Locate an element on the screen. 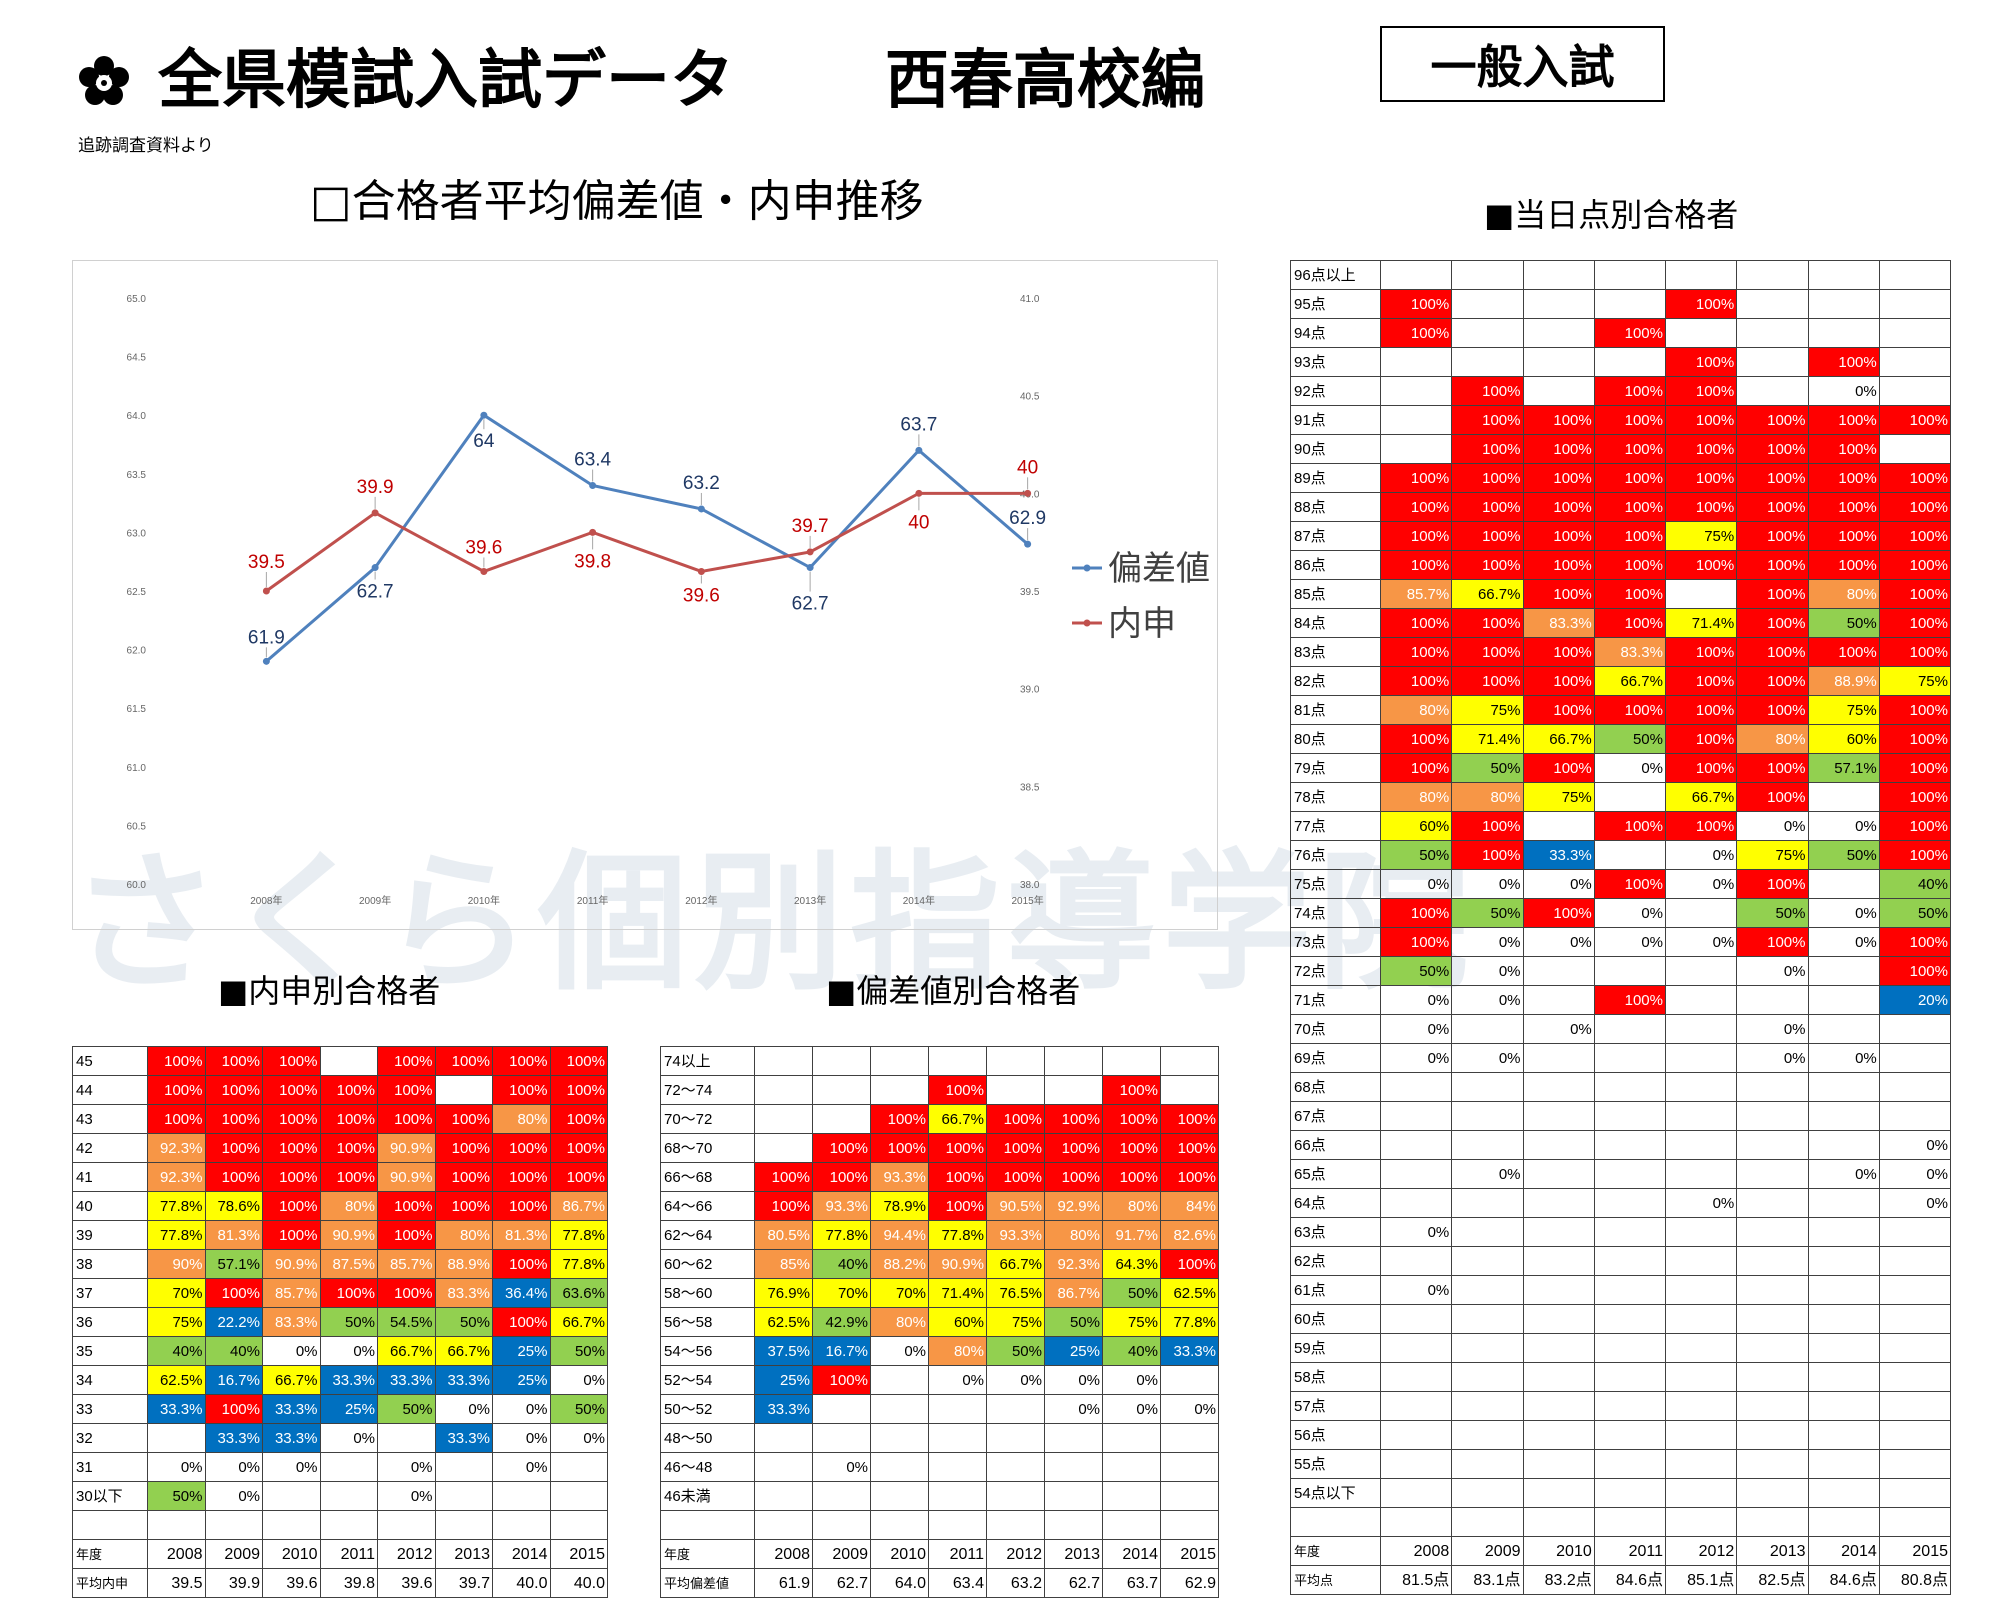  row-label: 64～66 is located at coordinates (707, 1206).